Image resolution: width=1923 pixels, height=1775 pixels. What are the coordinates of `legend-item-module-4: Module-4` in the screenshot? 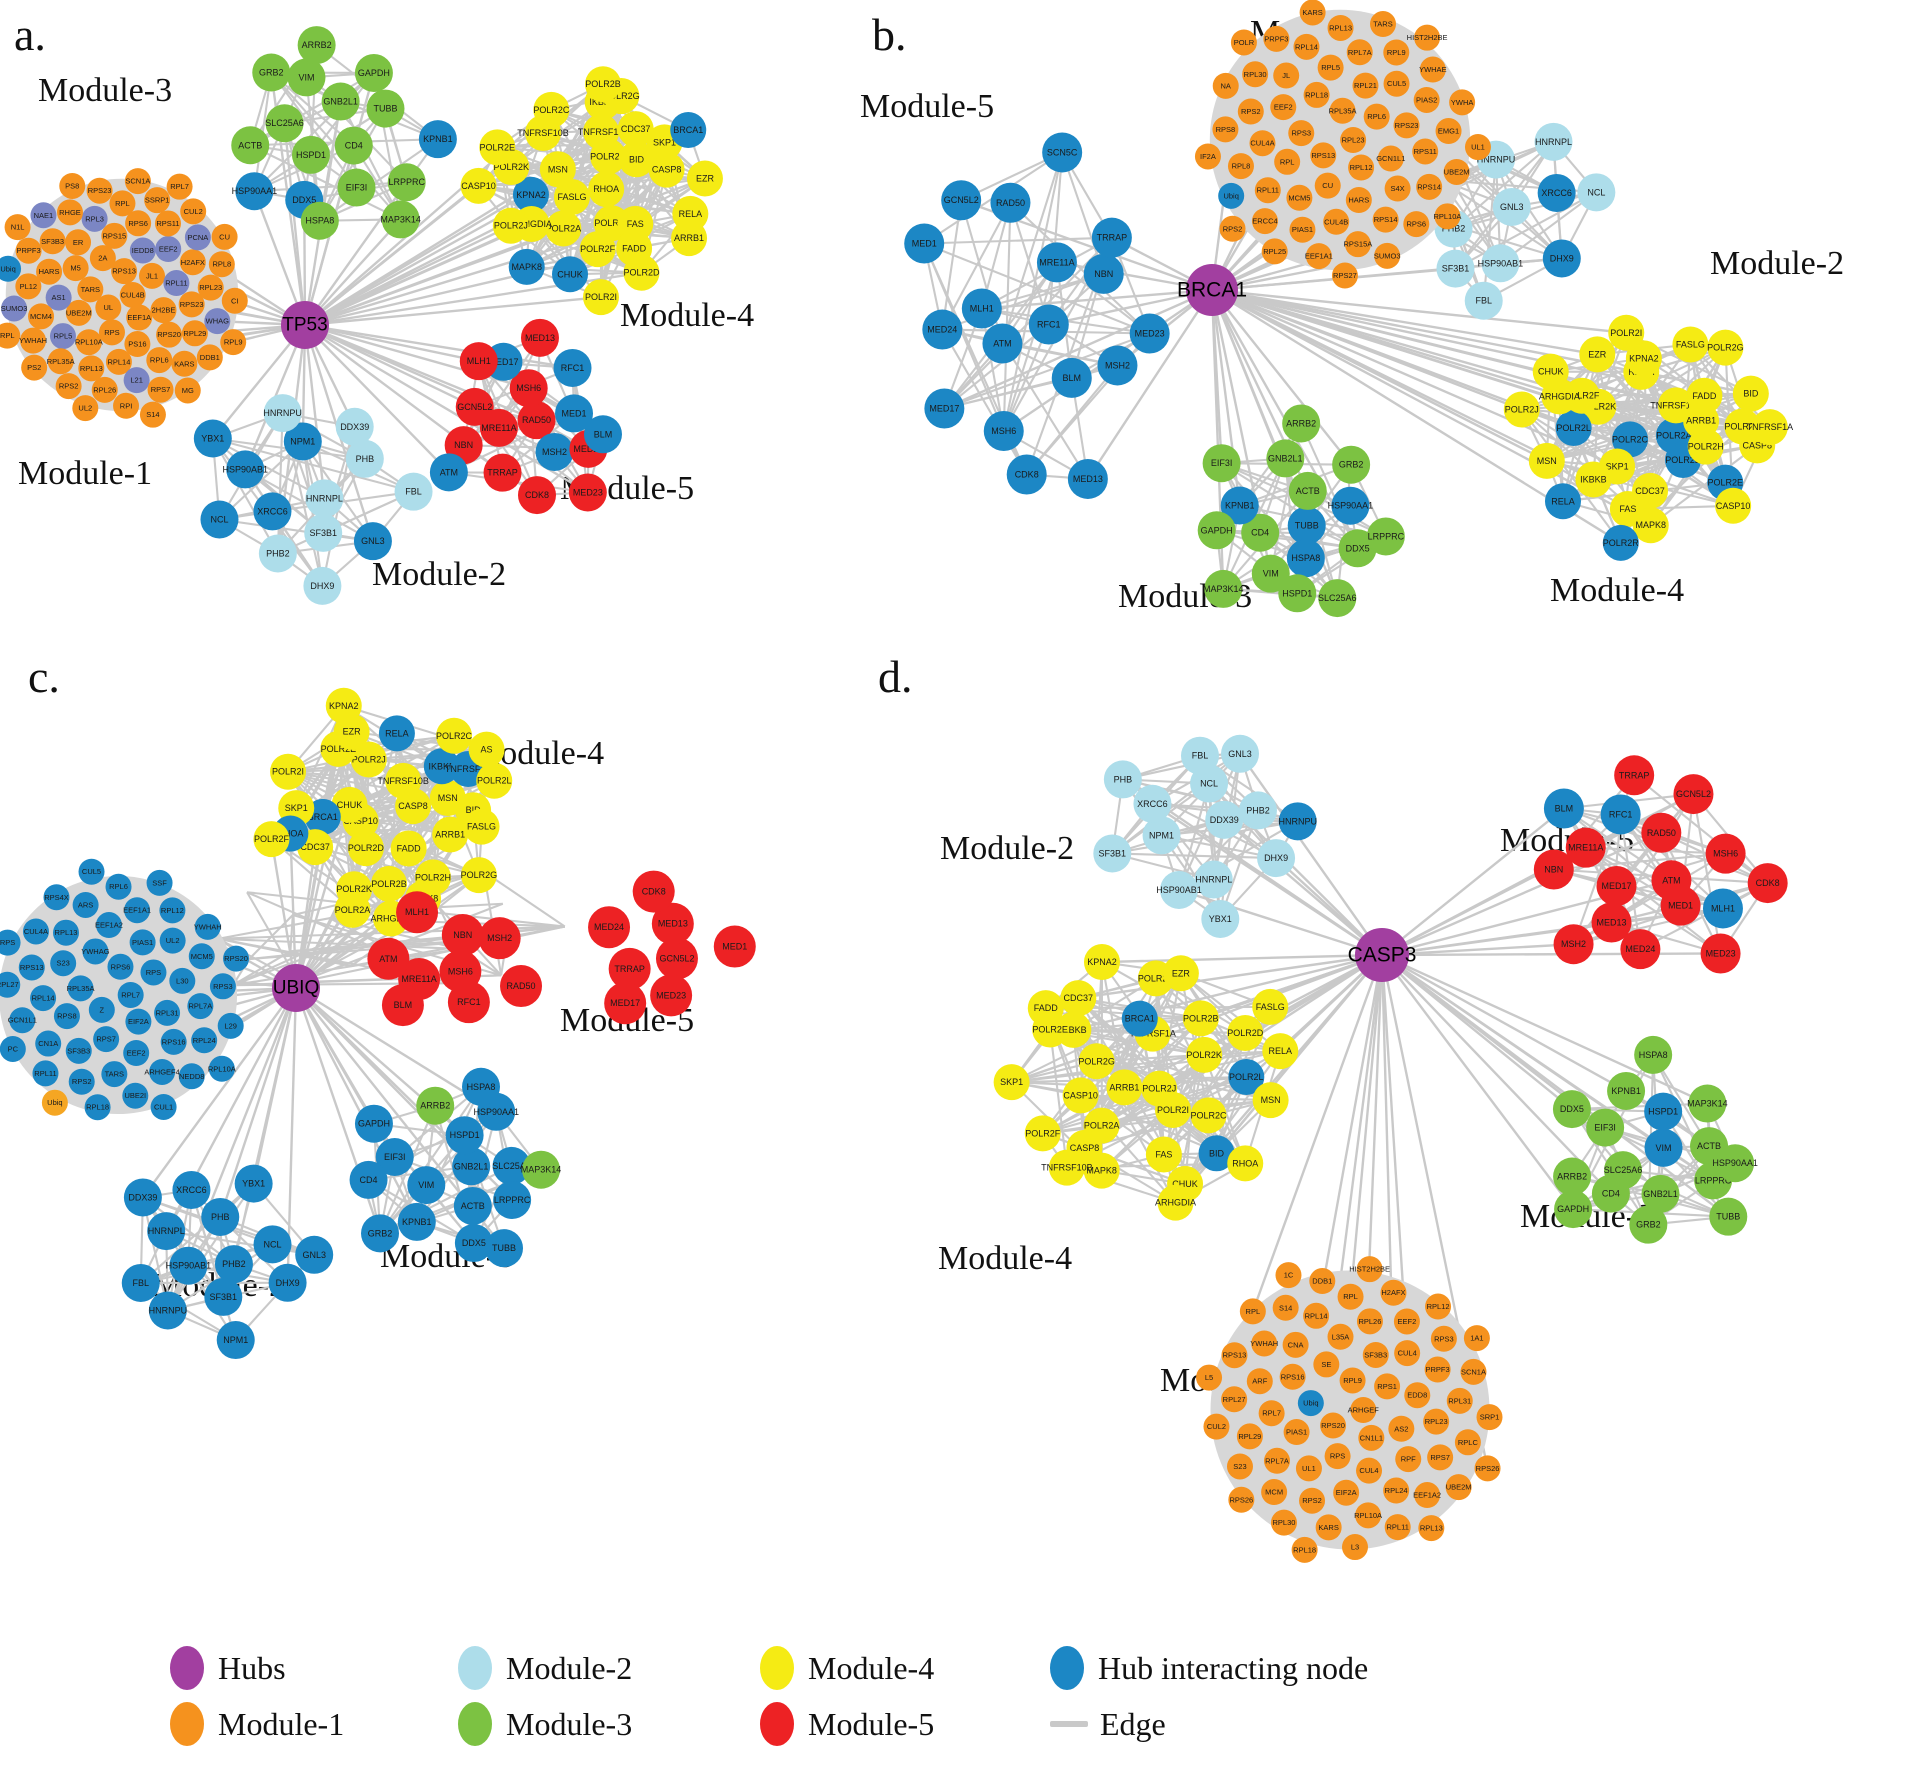 It's located at (847, 1668).